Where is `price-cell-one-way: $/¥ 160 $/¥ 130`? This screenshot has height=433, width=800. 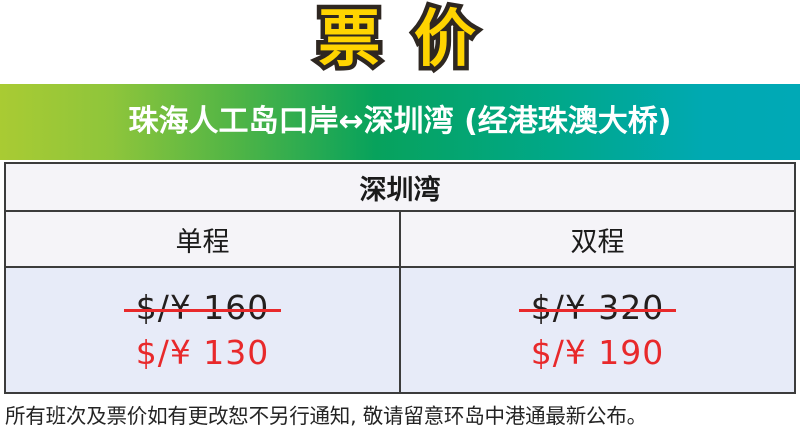 price-cell-one-way: $/¥ 160 $/¥ 130 is located at coordinates (202, 330).